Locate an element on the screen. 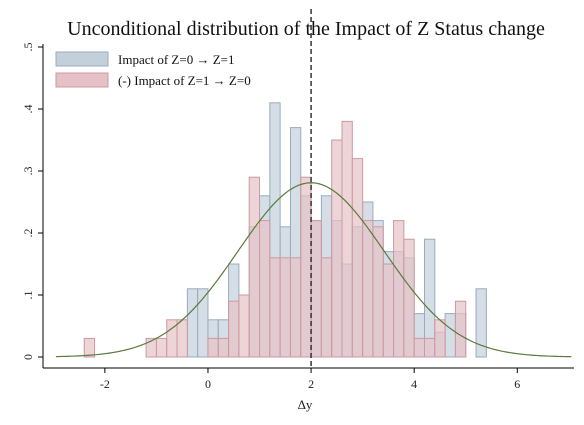  y-tick-label: .4 is located at coordinates (28, 109).